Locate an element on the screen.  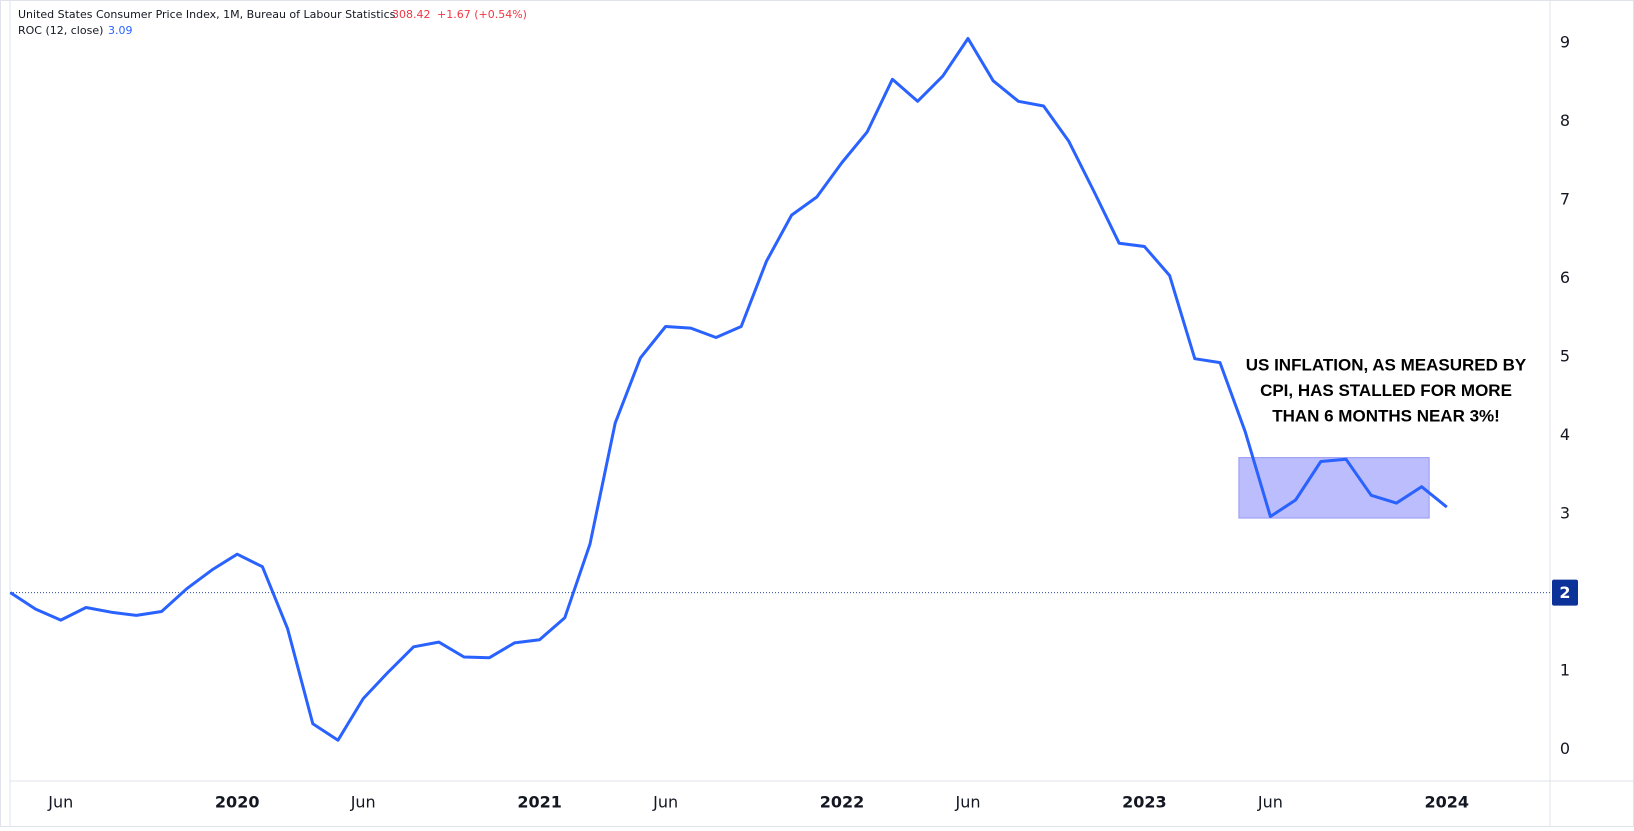
y-tick-label: 4 is located at coordinates (1565, 434).